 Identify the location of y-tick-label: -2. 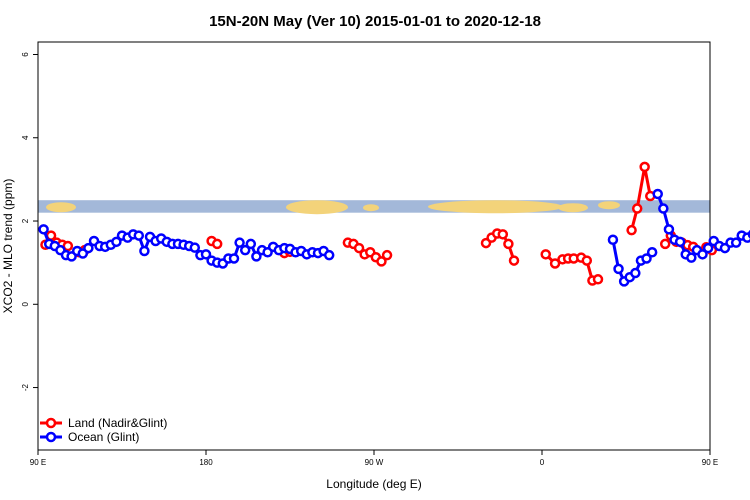
(25, 387).